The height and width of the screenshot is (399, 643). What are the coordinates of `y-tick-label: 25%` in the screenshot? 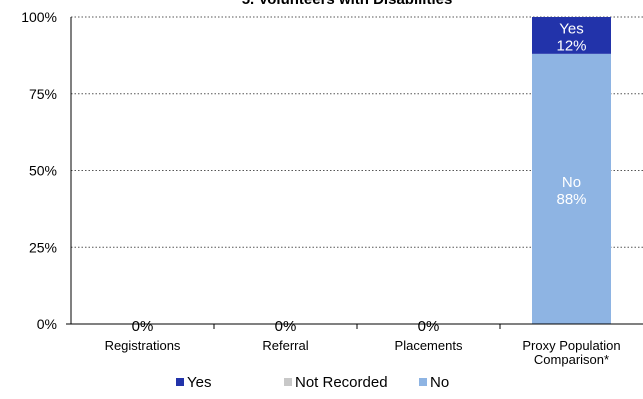 It's located at (43, 247).